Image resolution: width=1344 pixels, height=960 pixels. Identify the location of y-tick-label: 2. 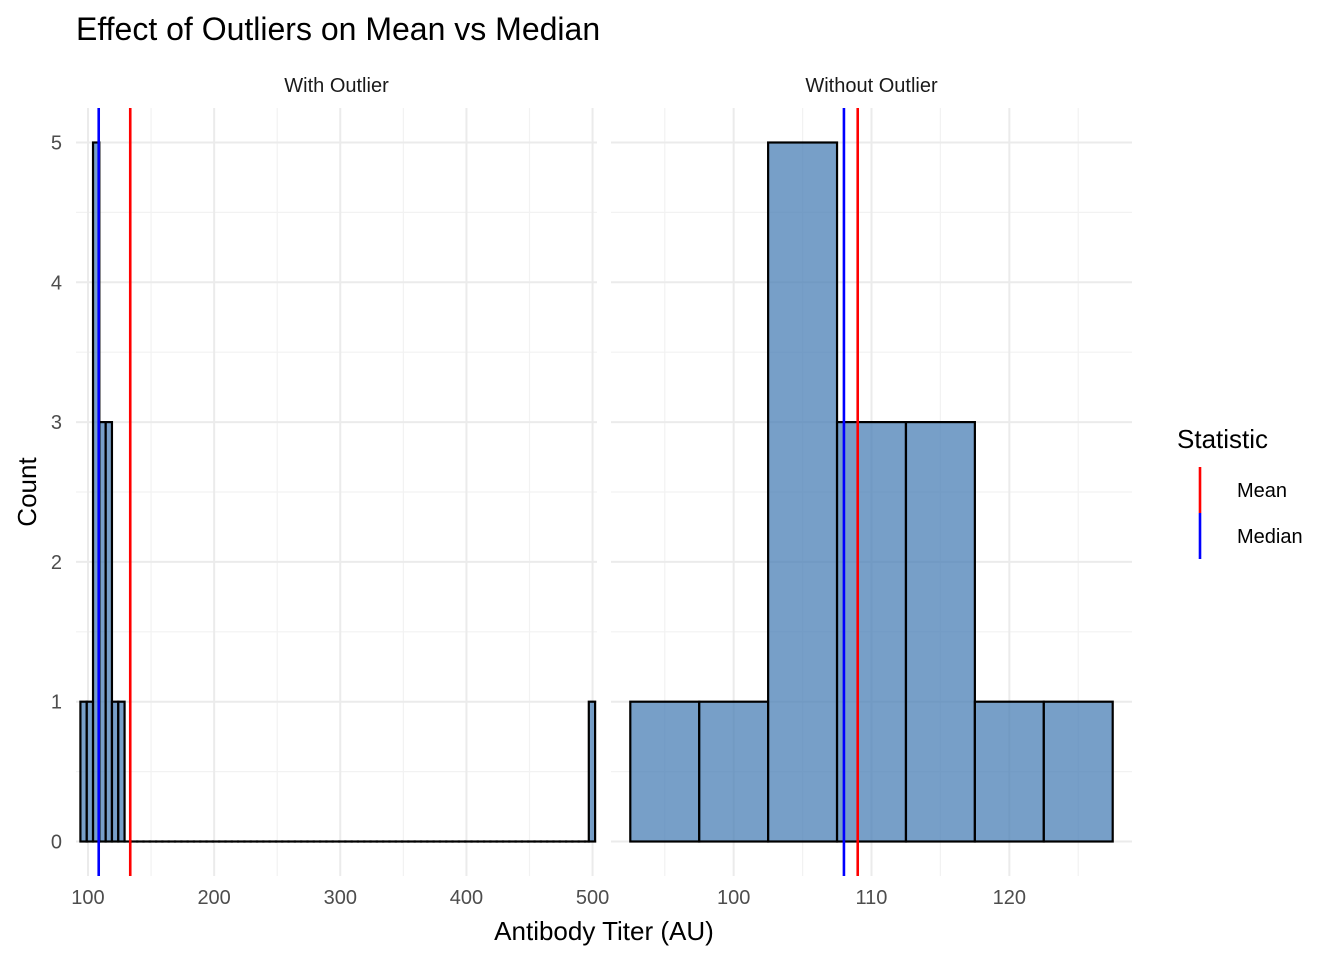
(56, 563).